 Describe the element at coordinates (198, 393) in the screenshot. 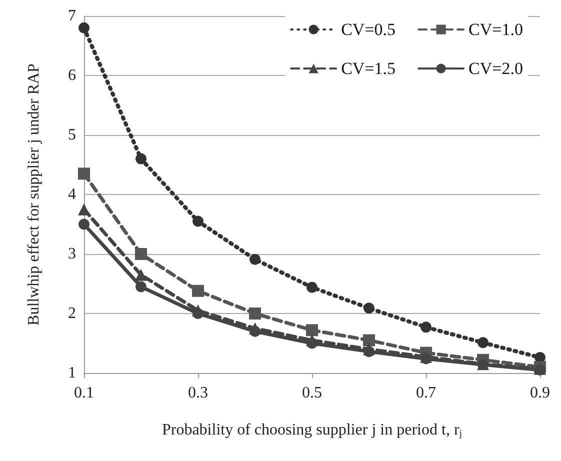

I see `x-tick-label: 0.3` at that location.